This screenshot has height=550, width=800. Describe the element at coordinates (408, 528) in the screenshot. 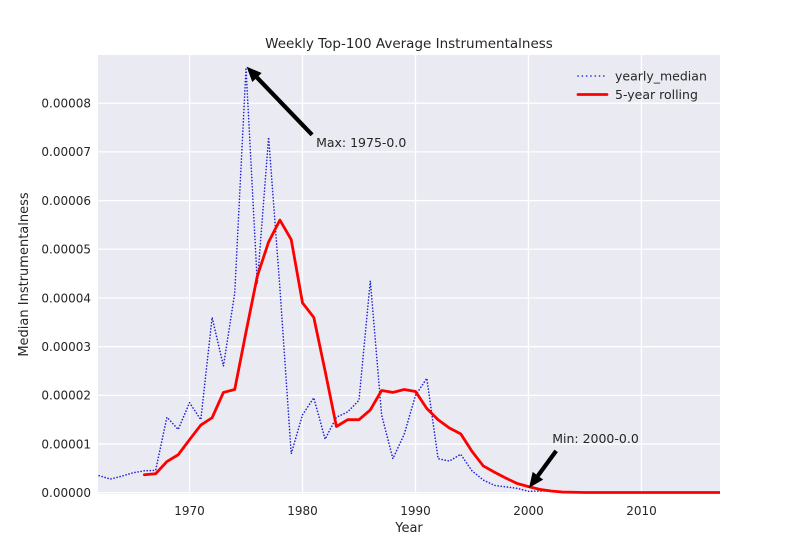

I see `x-axis-label: Year` at that location.